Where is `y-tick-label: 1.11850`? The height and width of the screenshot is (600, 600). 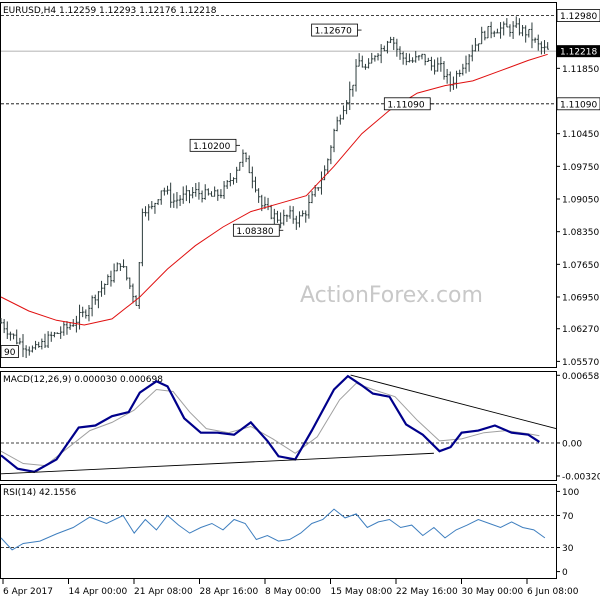 y-tick-label: 1.11850 is located at coordinates (580, 70).